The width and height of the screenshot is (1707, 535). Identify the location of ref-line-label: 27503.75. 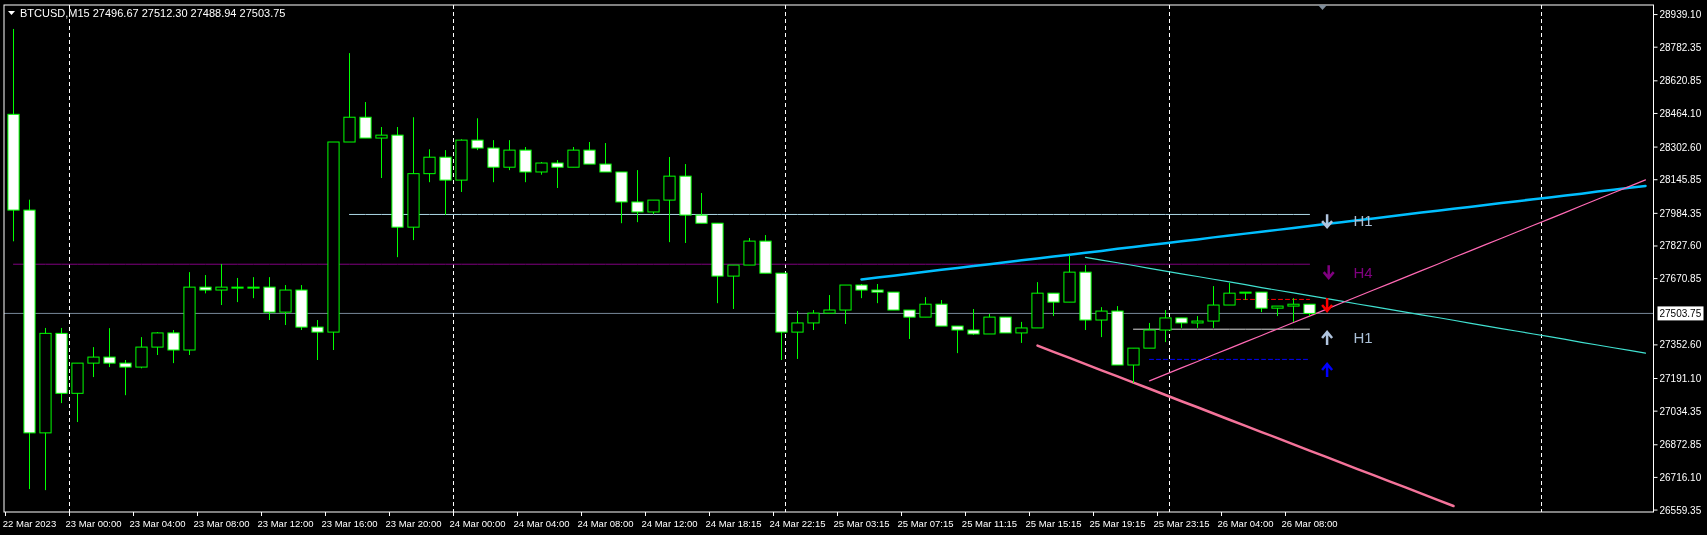
(1680, 313).